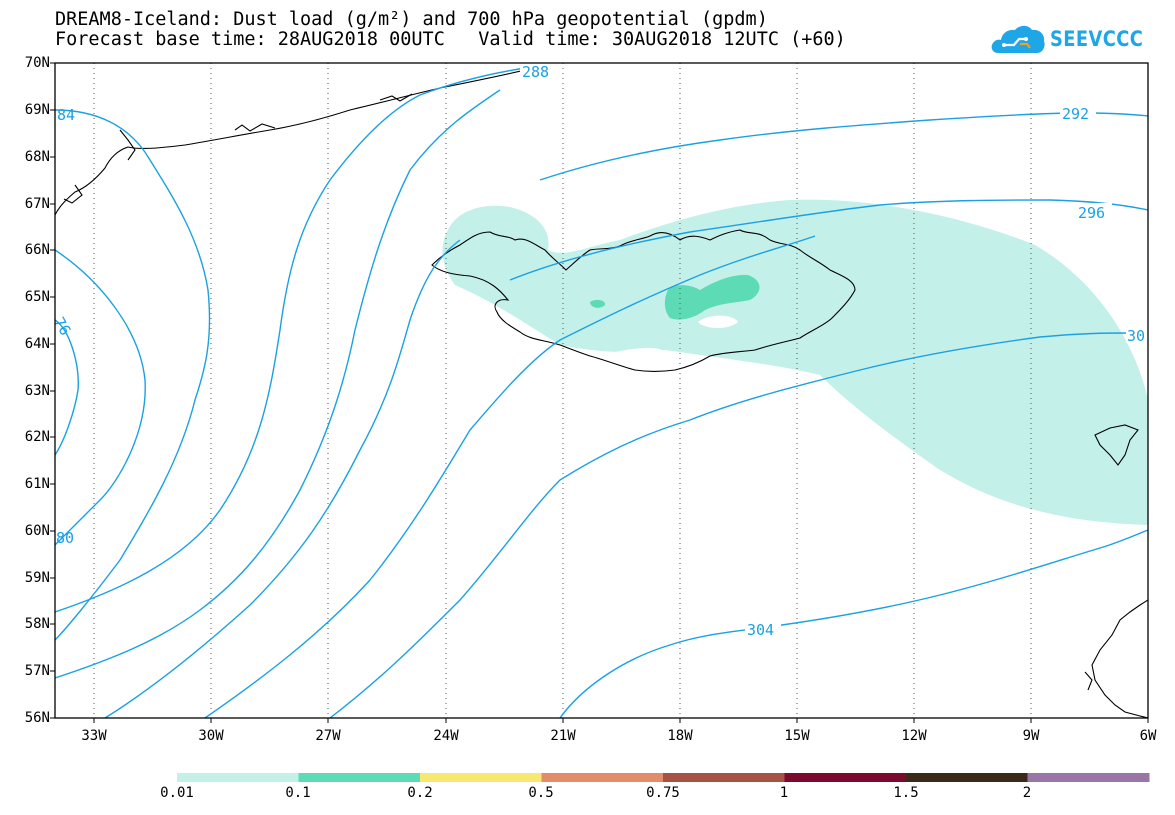 The width and height of the screenshot is (1175, 815). Describe the element at coordinates (37, 344) in the screenshot. I see `lat-label: 64N` at that location.